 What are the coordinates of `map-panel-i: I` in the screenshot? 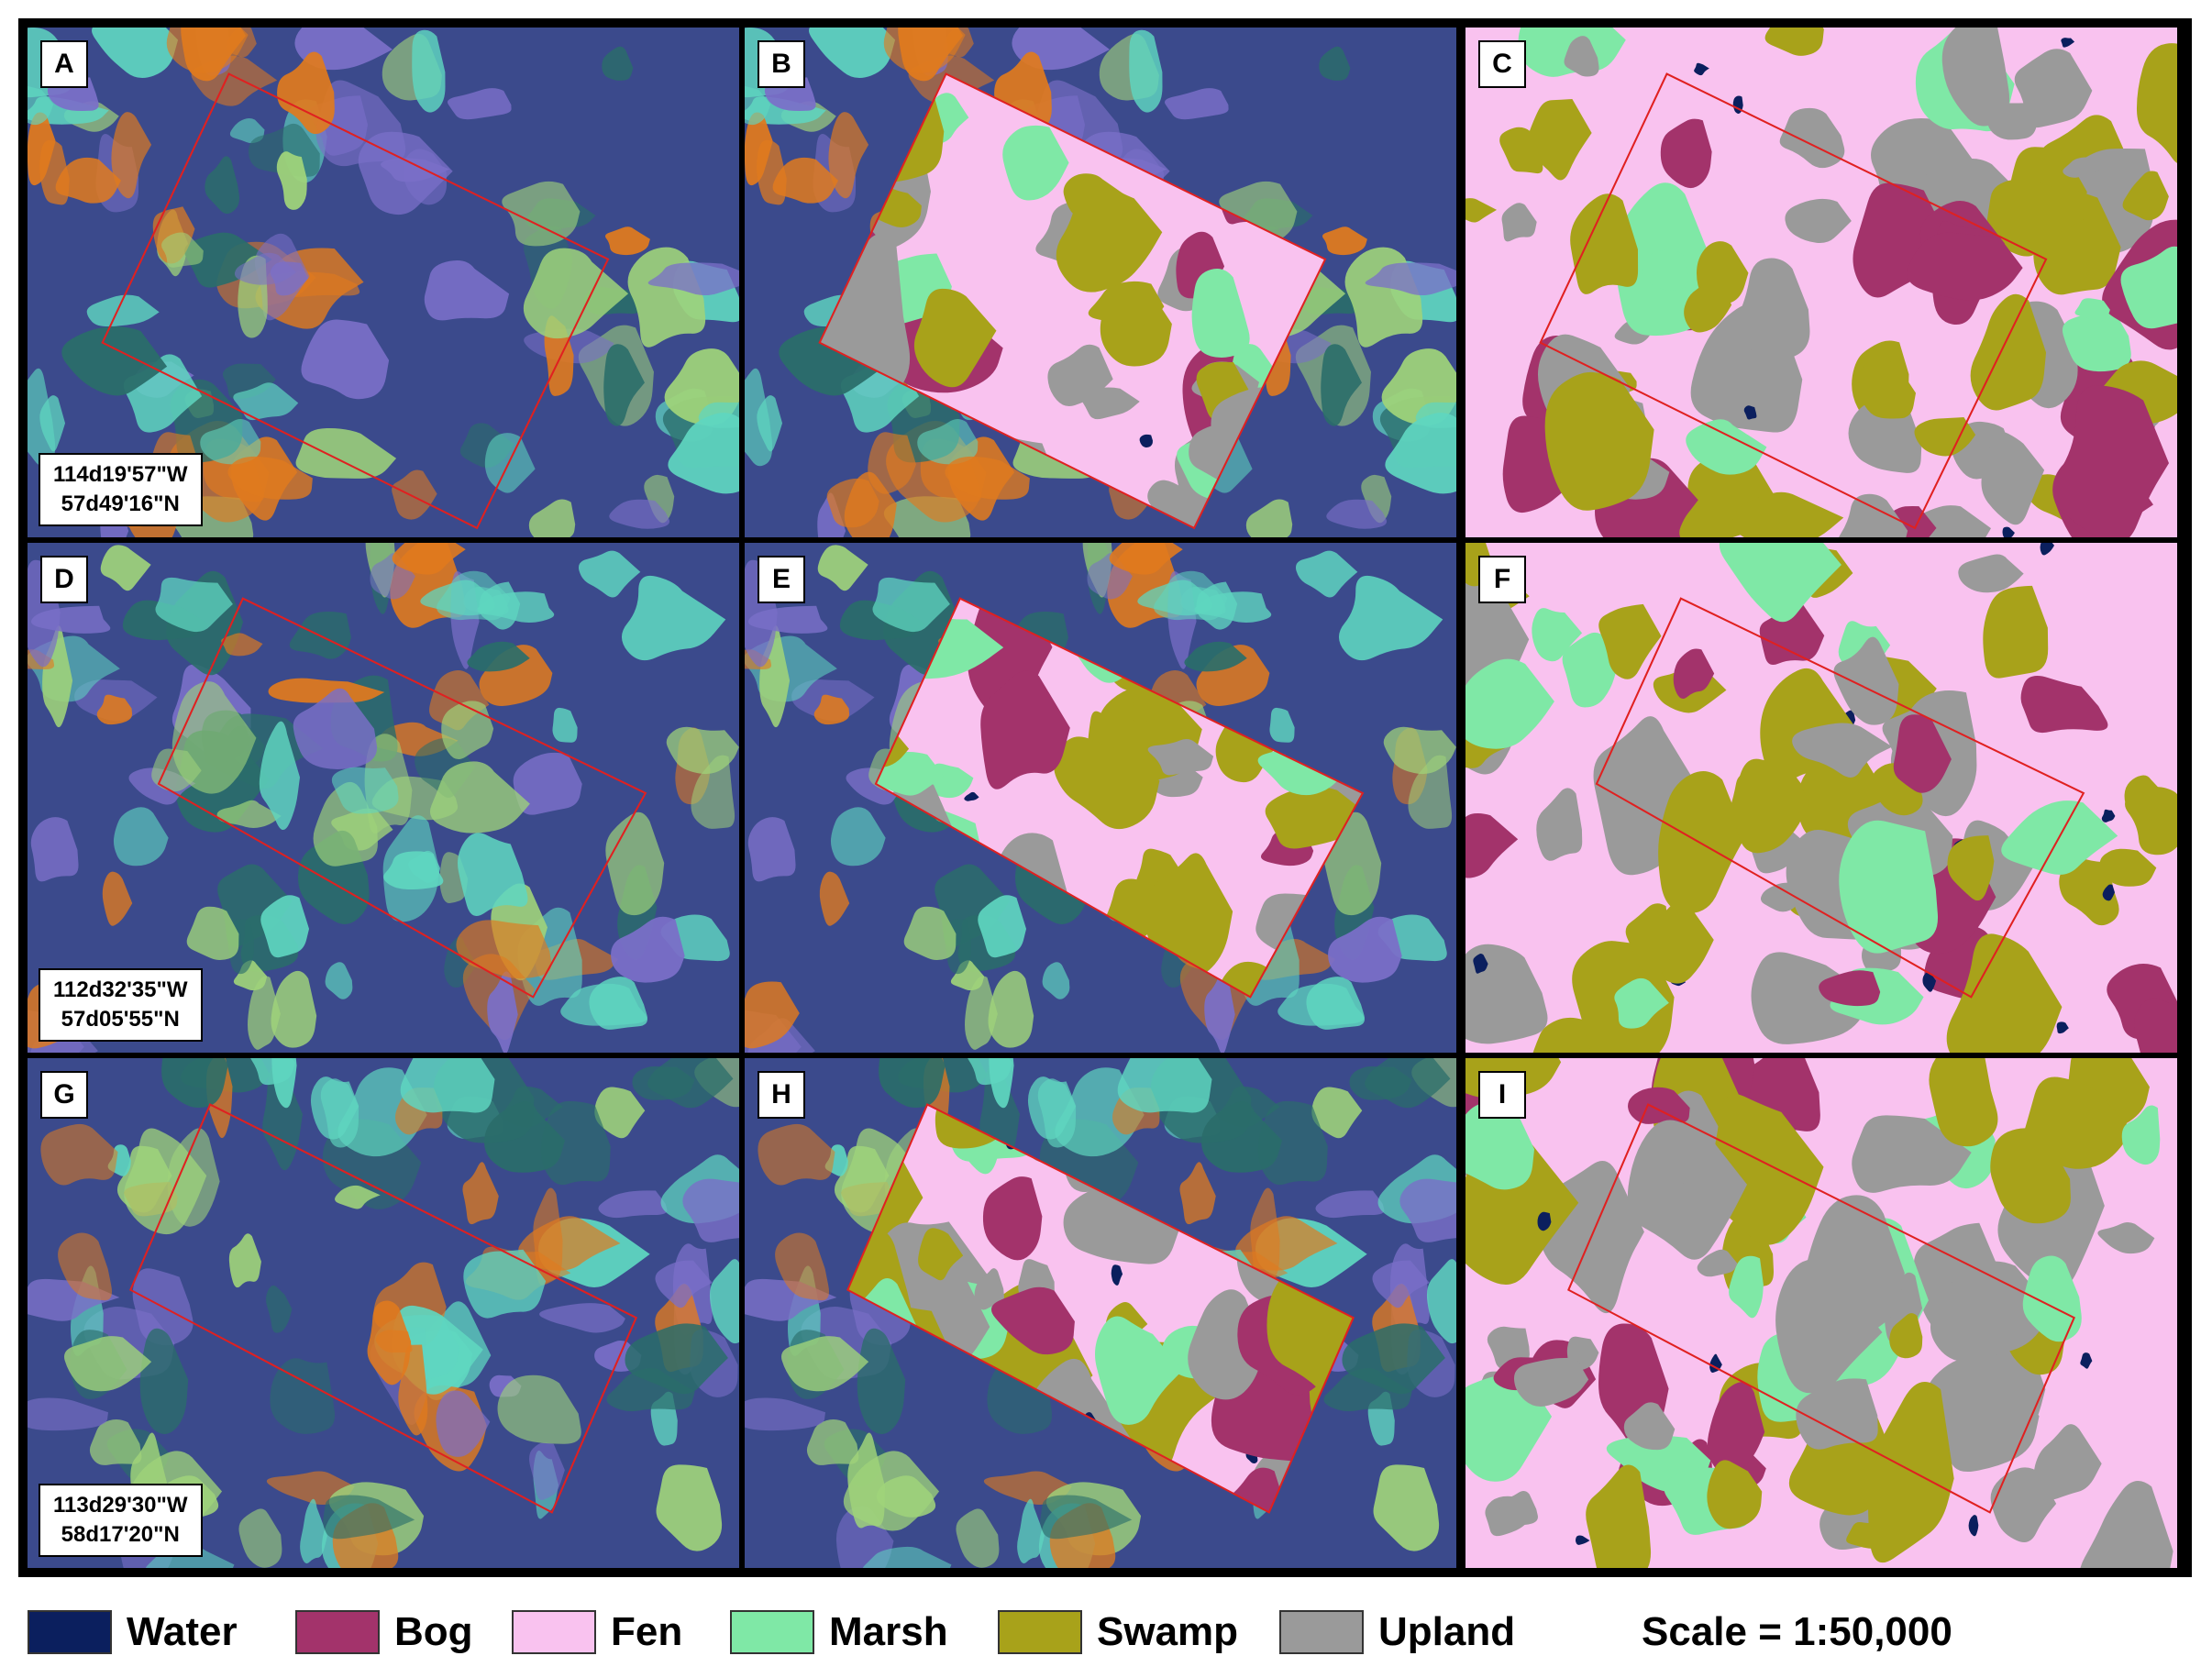 It's located at (1821, 1313).